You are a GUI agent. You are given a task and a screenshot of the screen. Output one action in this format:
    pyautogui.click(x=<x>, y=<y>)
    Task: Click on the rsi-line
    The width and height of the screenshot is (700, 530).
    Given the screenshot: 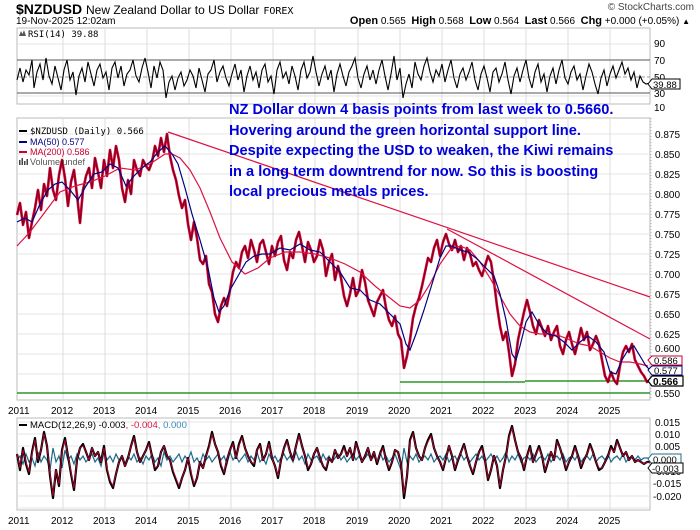 What is the action you would take?
    pyautogui.click(x=333, y=77)
    